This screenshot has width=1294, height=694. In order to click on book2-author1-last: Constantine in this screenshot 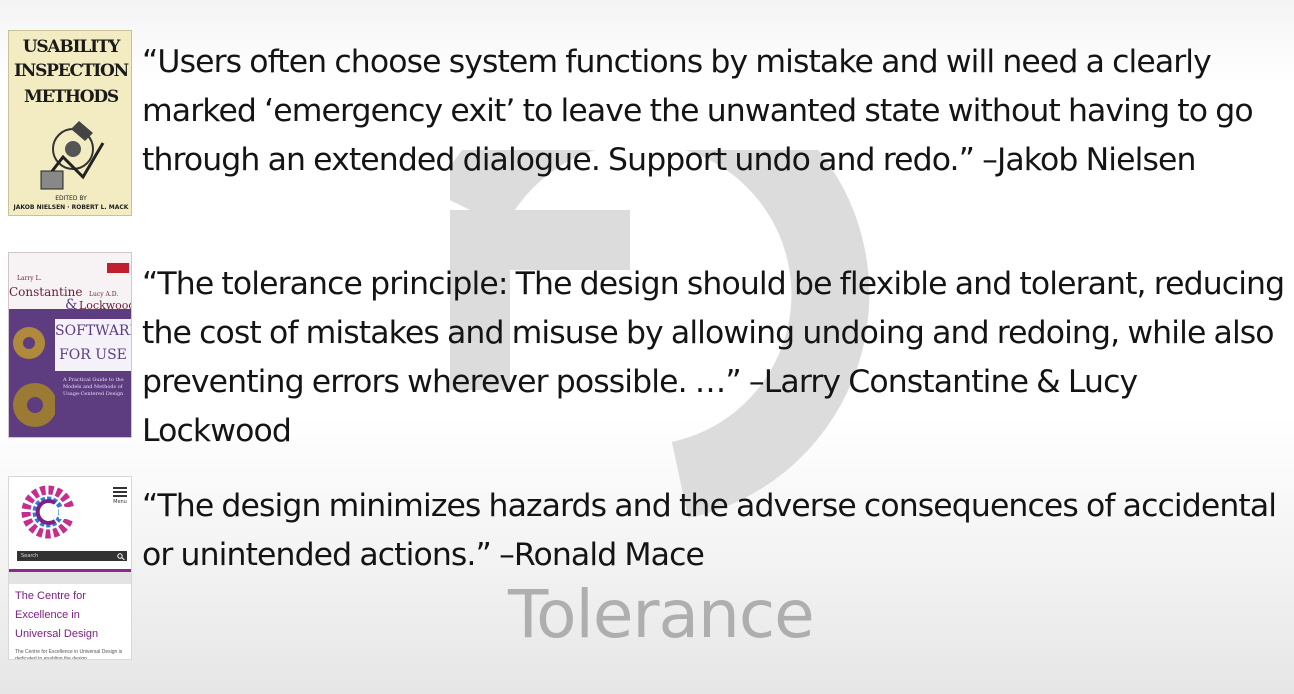, I will do `click(46, 292)`.